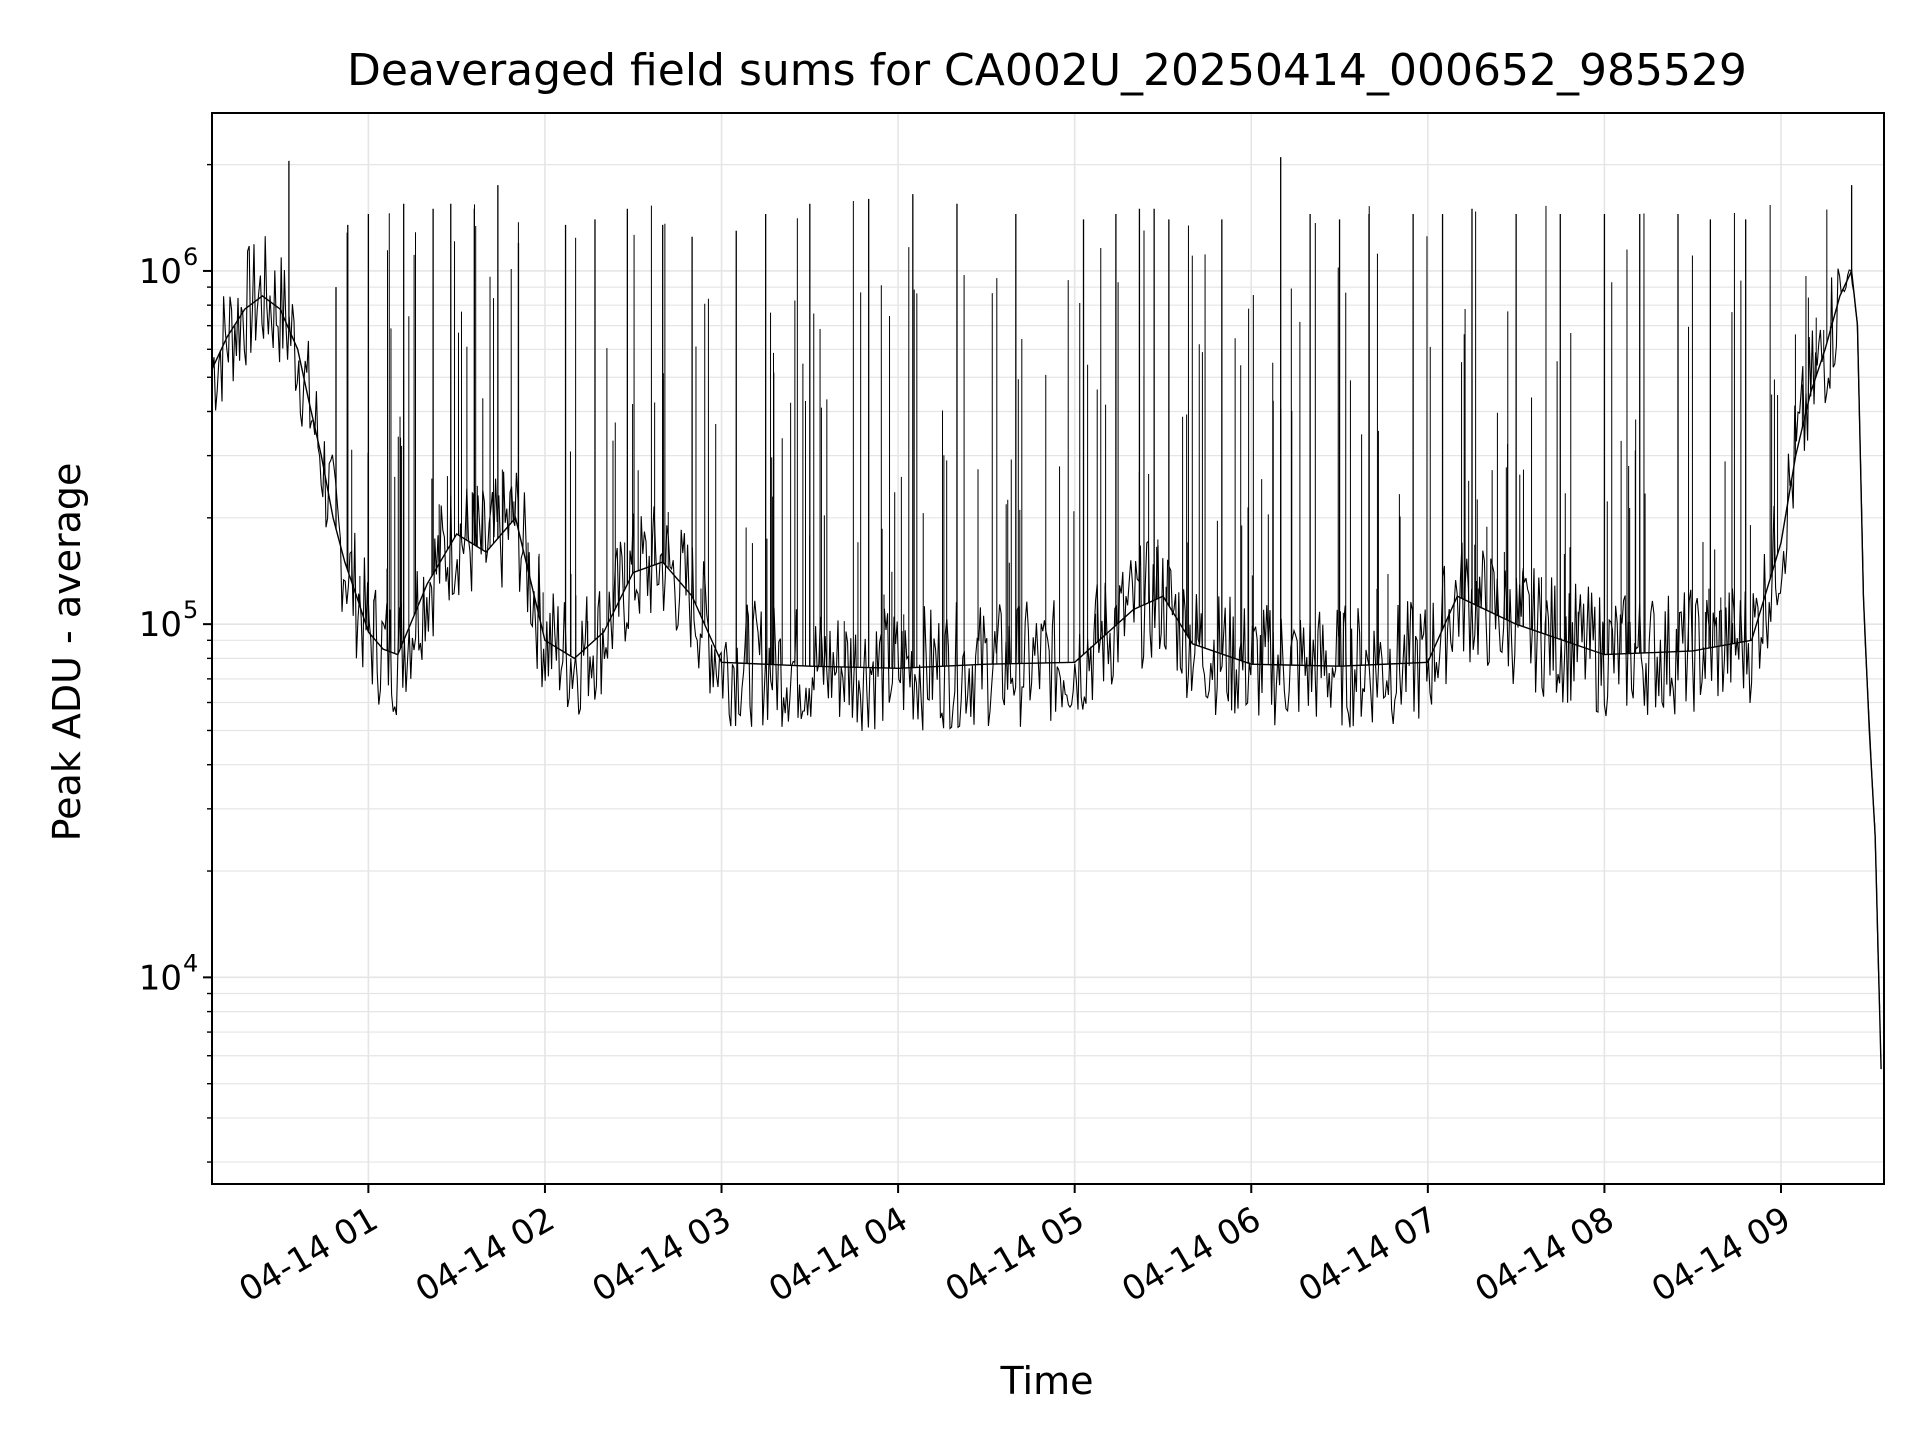 Image resolution: width=1920 pixels, height=1445 pixels. I want to click on y-tick-exponent: 6, so click(190, 257).